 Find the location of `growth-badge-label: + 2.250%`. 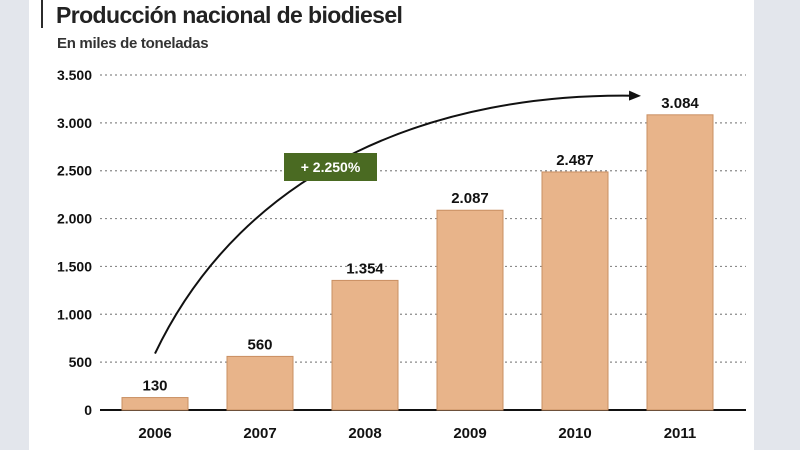

growth-badge-label: + 2.250% is located at coordinates (331, 167).